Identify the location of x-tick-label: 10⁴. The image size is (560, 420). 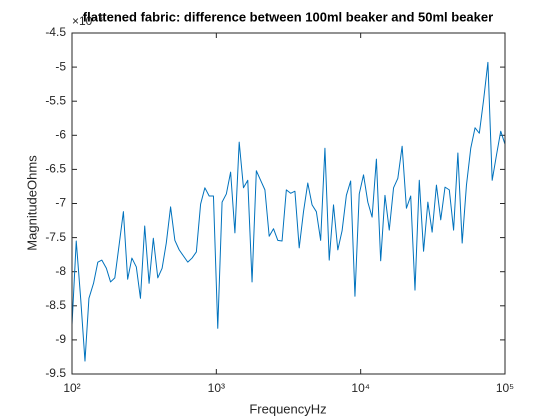
(360, 388).